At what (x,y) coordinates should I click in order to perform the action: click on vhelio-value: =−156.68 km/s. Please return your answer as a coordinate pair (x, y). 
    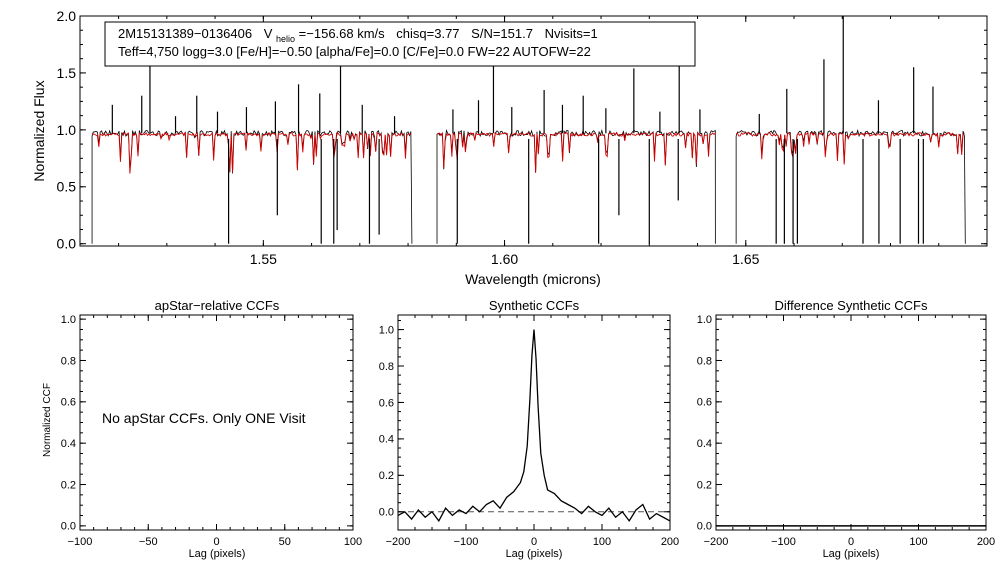
    Looking at the image, I should click on (342, 33).